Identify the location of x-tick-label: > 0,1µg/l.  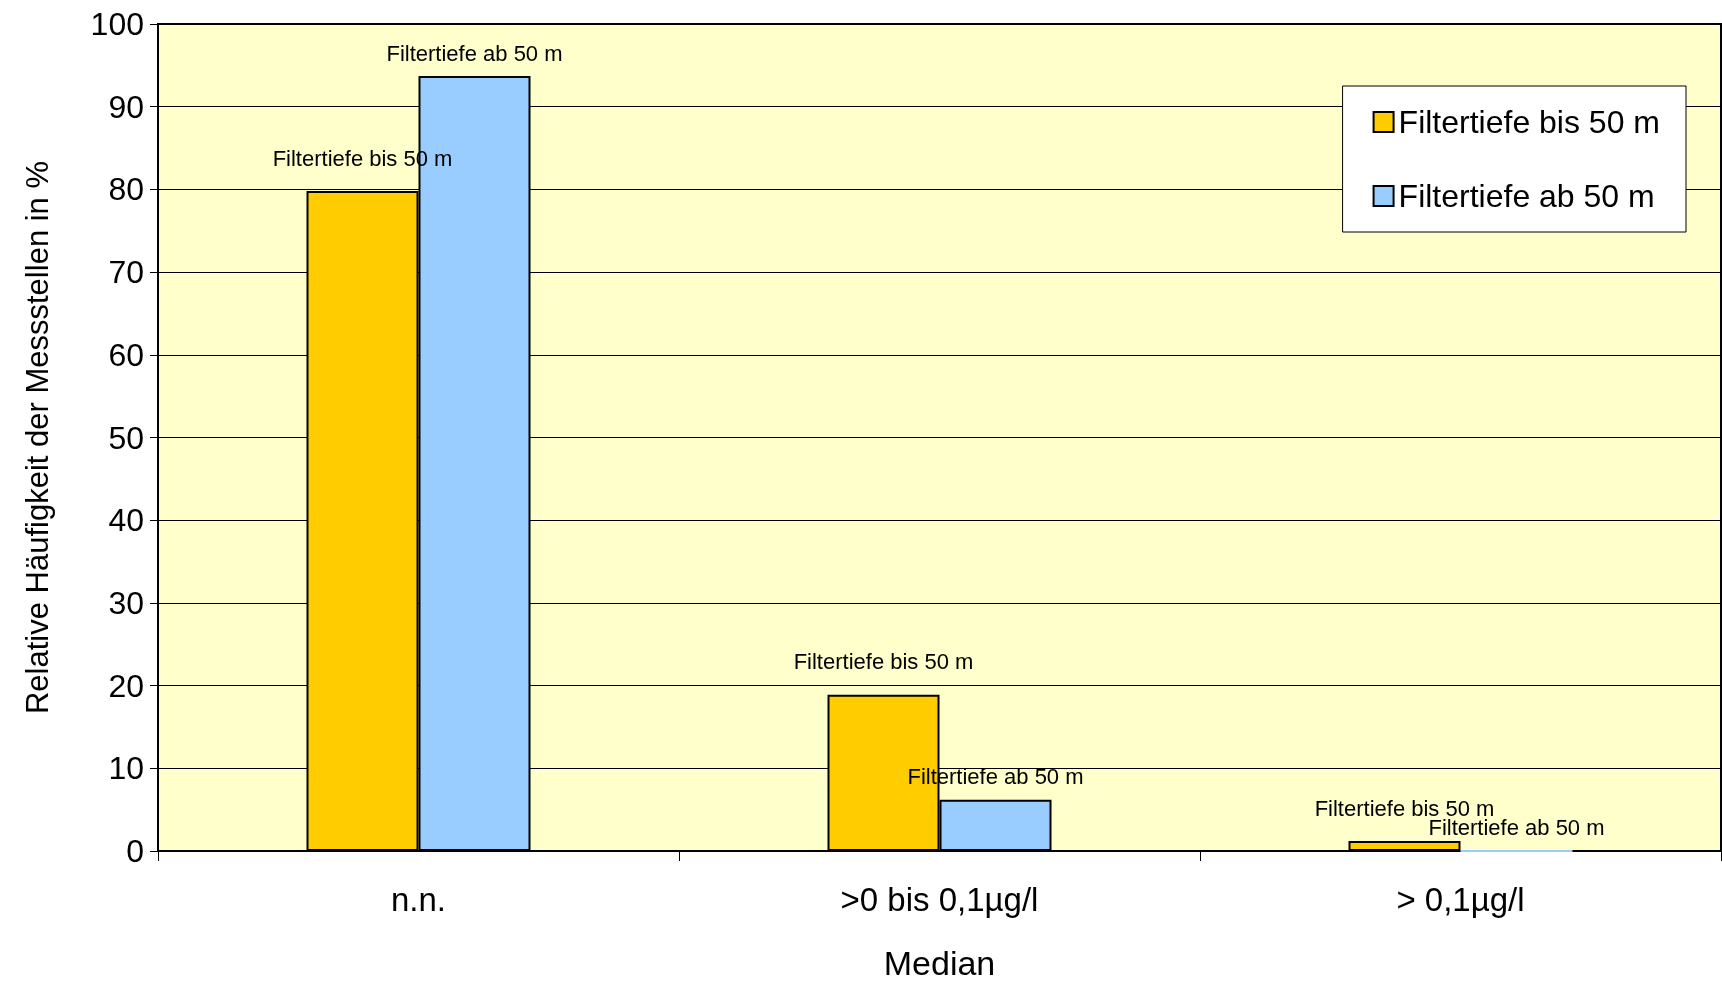
(1460, 899).